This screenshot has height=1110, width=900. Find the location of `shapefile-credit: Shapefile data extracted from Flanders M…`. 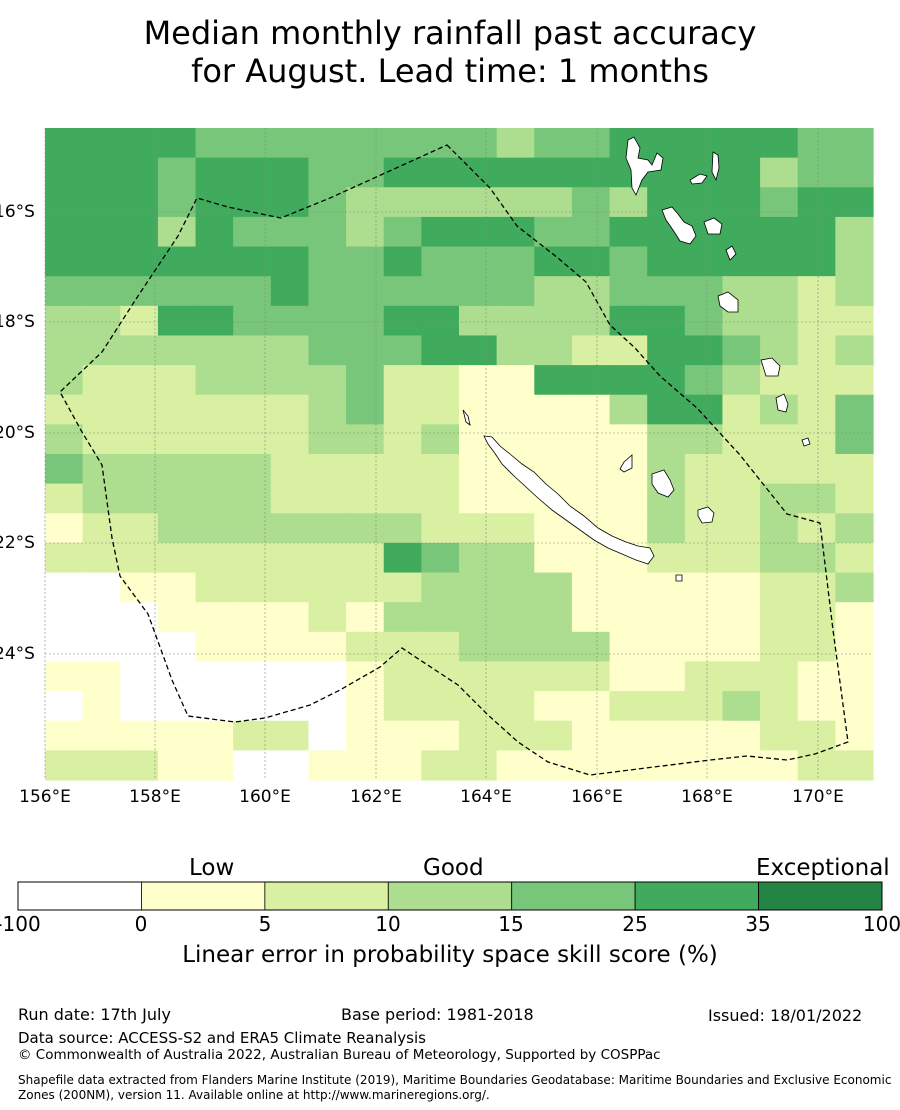

shapefile-credit: Shapefile data extracted from Flanders M… is located at coordinates (455, 1087).